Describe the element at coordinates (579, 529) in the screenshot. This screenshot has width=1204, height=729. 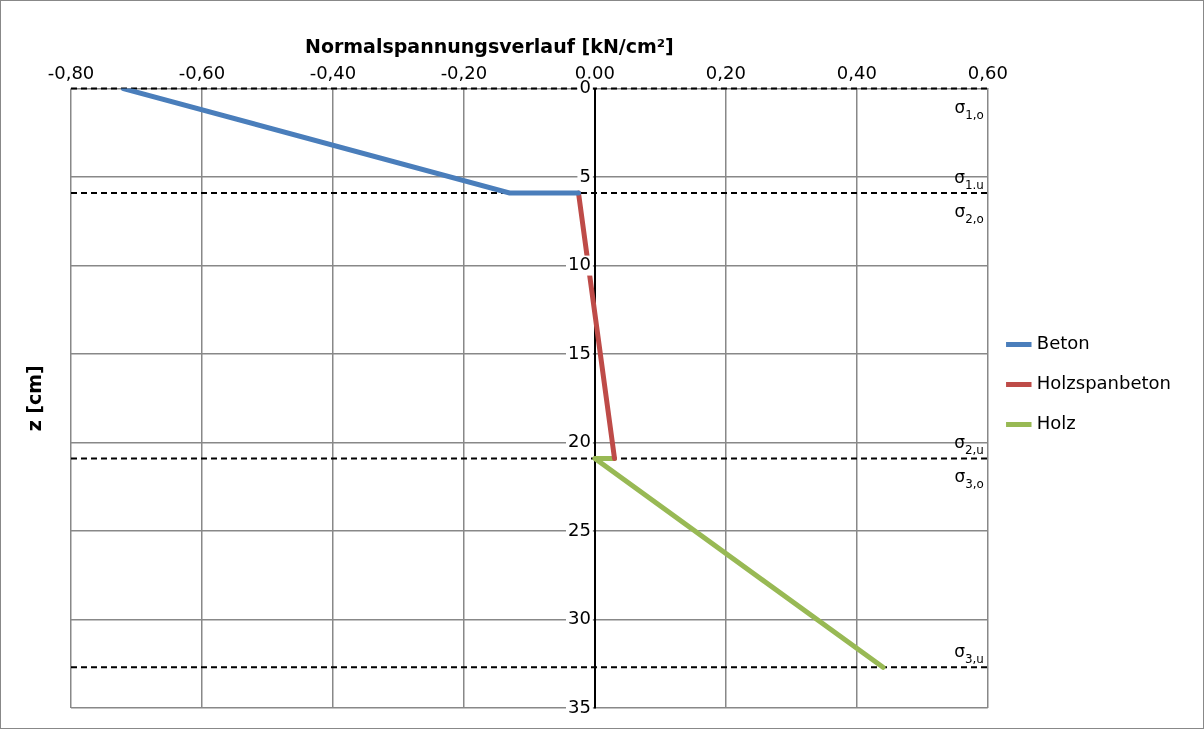
I see `y-tick-label: 25` at that location.